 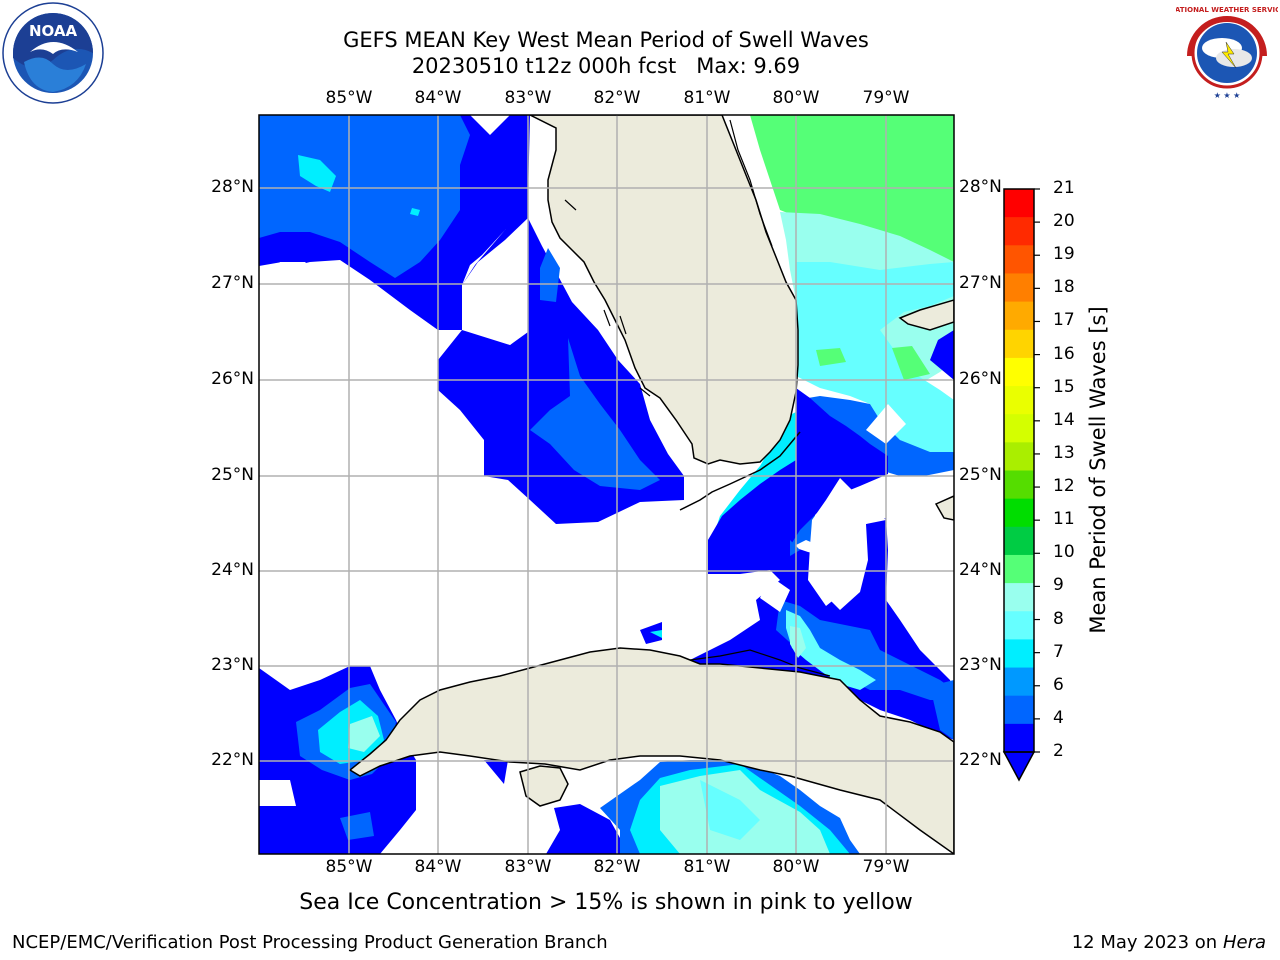 I want to click on chart-subtitle: 20230510 t12z 000h fcst Max: 9.69, so click(x=606, y=66).